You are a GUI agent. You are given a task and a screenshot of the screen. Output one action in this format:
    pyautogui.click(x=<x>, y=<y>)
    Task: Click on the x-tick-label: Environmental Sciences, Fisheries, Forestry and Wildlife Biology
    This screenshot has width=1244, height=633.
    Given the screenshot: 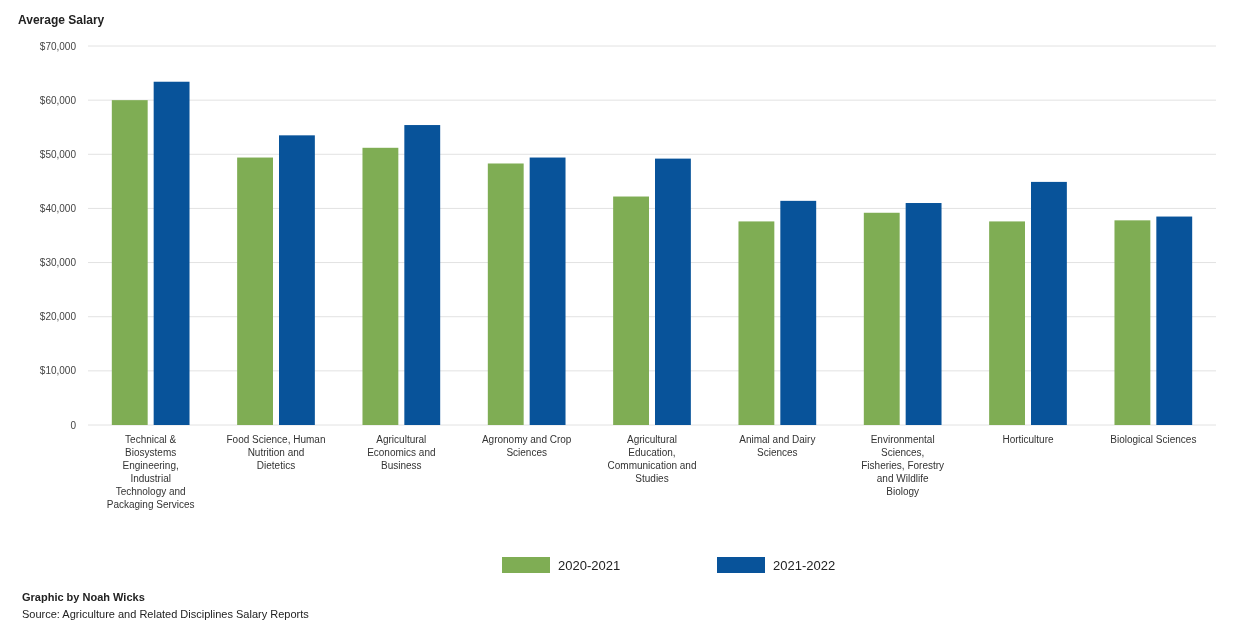 What is the action you would take?
    pyautogui.click(x=903, y=465)
    